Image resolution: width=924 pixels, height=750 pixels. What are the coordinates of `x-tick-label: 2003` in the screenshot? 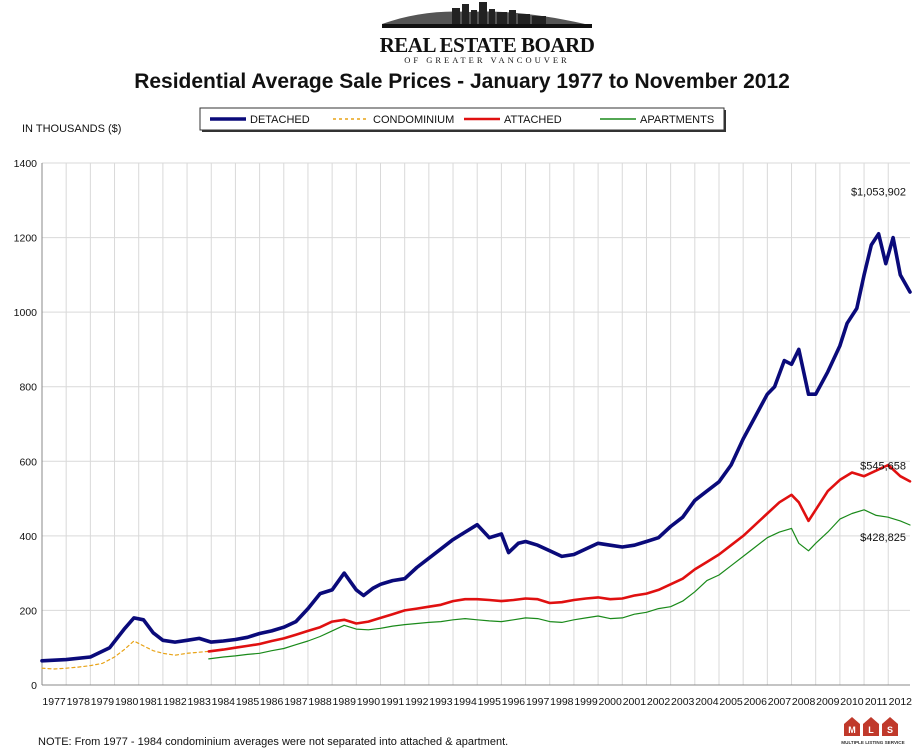 It's located at (683, 702).